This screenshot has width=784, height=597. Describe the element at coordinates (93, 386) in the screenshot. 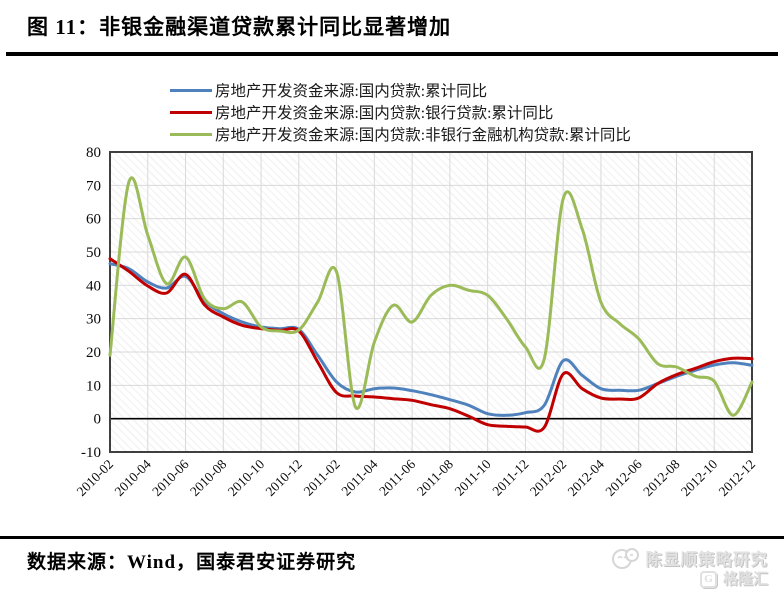

I see `y-tick-label: 10` at that location.